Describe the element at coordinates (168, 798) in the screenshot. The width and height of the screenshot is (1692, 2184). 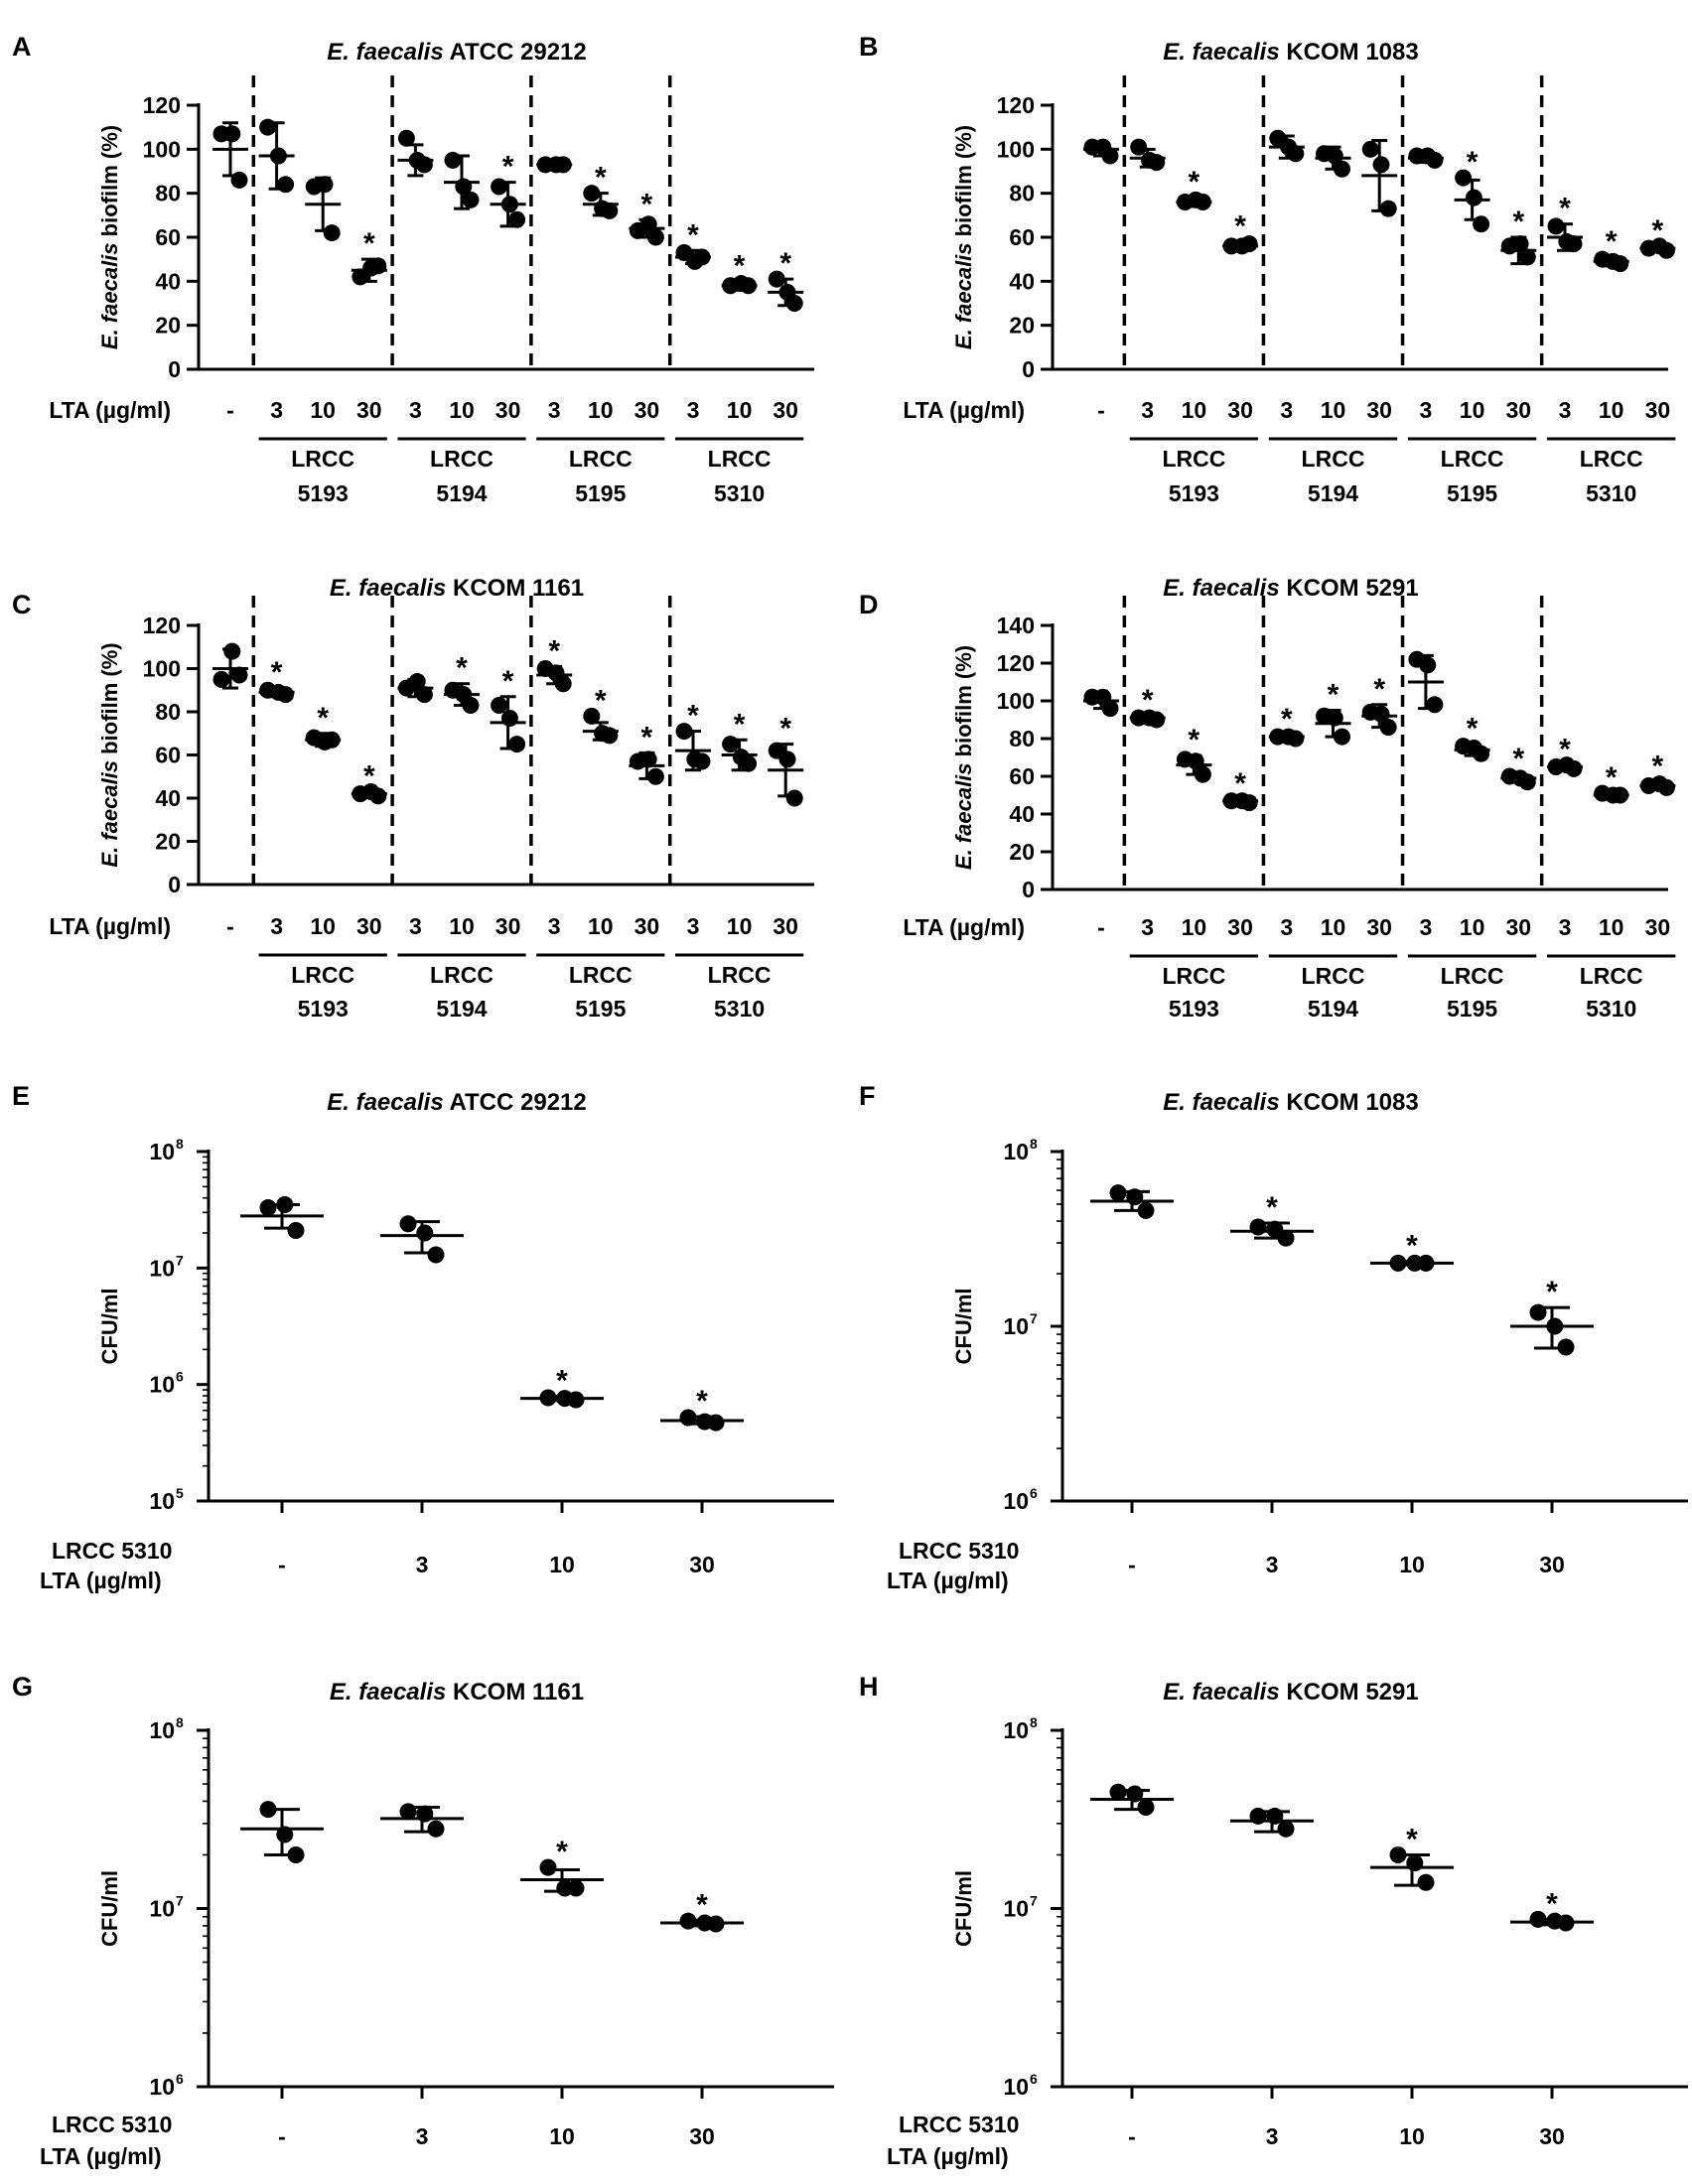
I see `panel-c-ytick-label: 40` at that location.